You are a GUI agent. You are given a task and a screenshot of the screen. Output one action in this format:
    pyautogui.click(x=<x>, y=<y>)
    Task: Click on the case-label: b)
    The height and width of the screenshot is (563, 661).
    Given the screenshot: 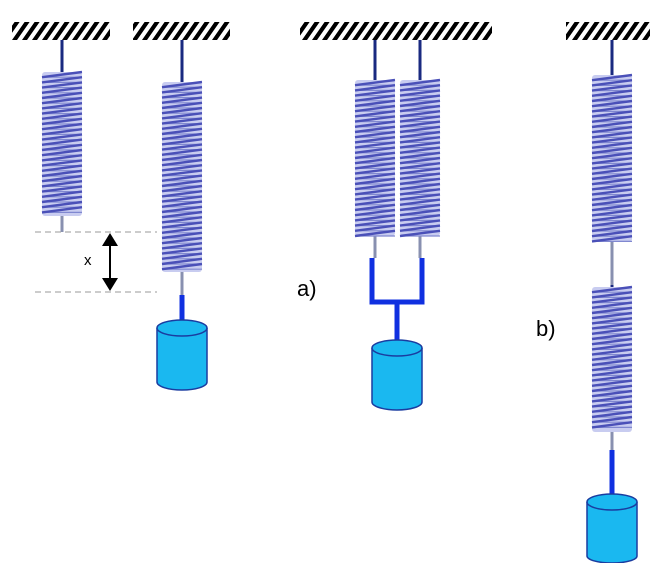 What is the action you would take?
    pyautogui.click(x=546, y=328)
    